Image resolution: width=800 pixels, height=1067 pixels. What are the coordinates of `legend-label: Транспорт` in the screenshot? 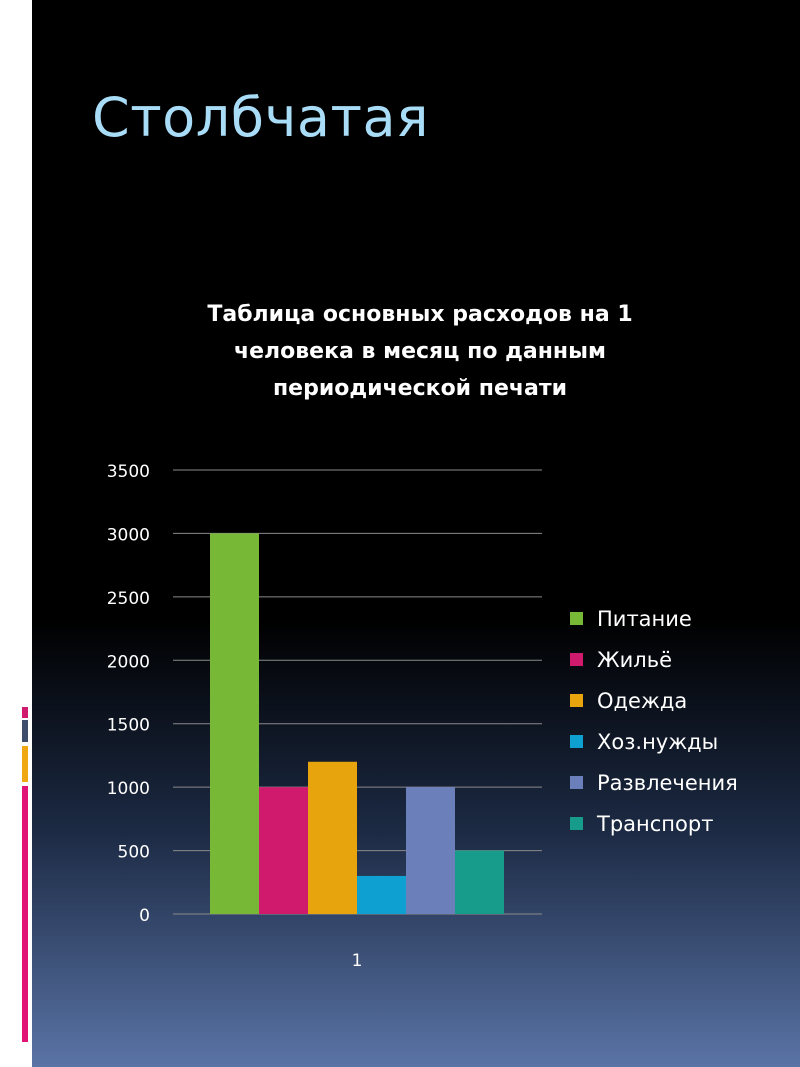 It's located at (655, 823).